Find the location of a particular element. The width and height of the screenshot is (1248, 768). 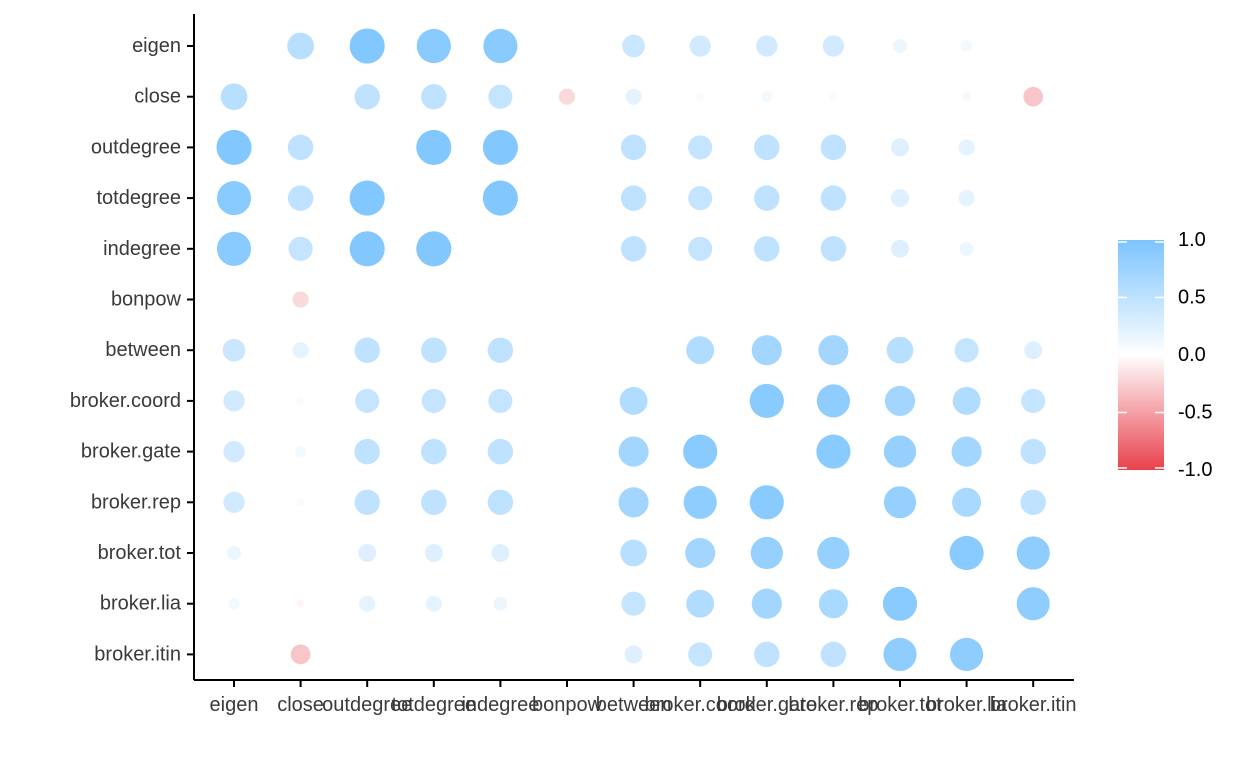

legend-tick-label: 0.0 is located at coordinates (1192, 355).